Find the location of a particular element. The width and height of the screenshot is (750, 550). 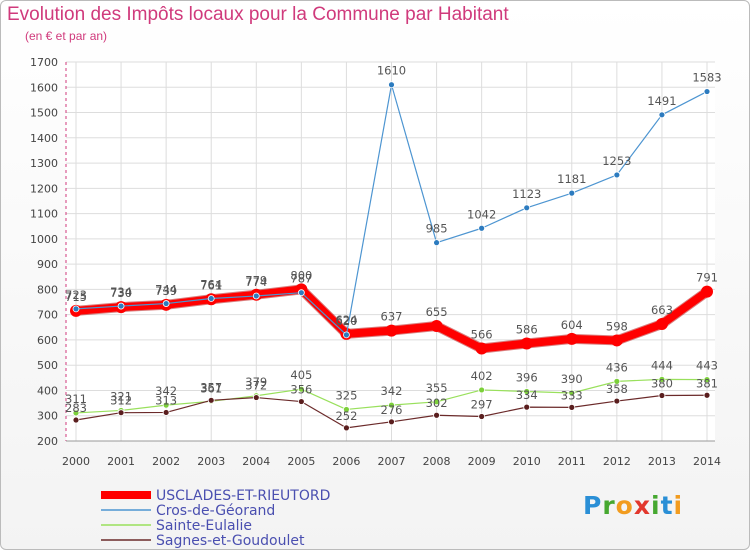

logo-letter: P is located at coordinates (593, 505).